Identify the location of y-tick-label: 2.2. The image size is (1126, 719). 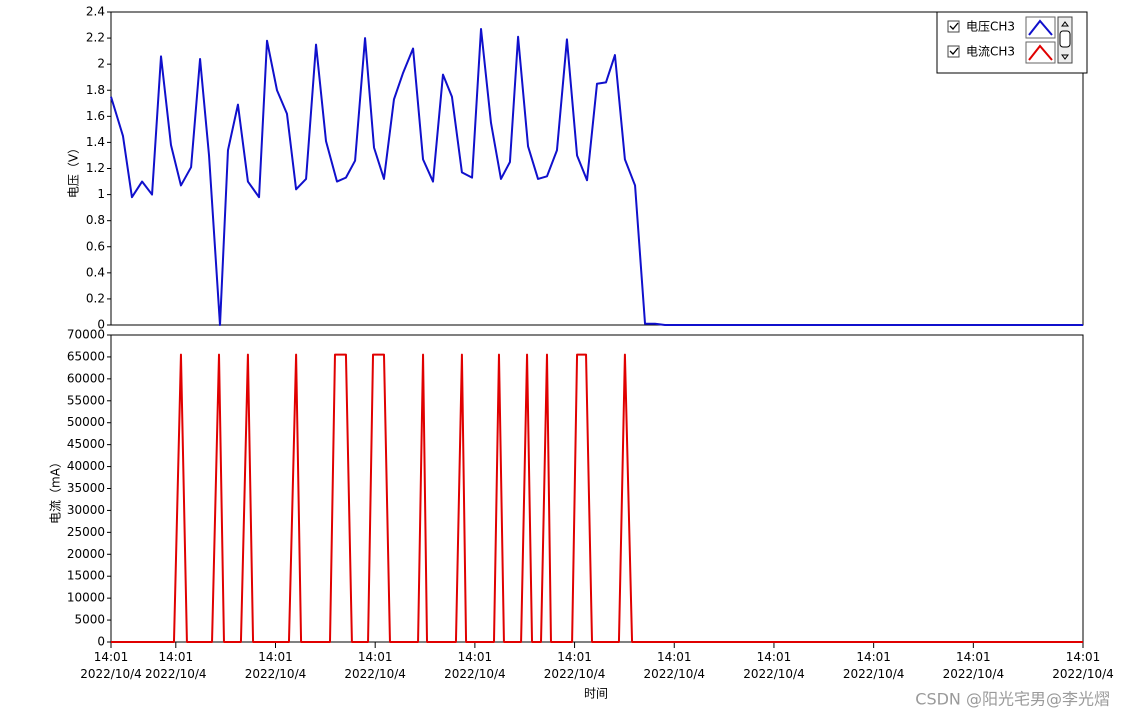
(95, 38).